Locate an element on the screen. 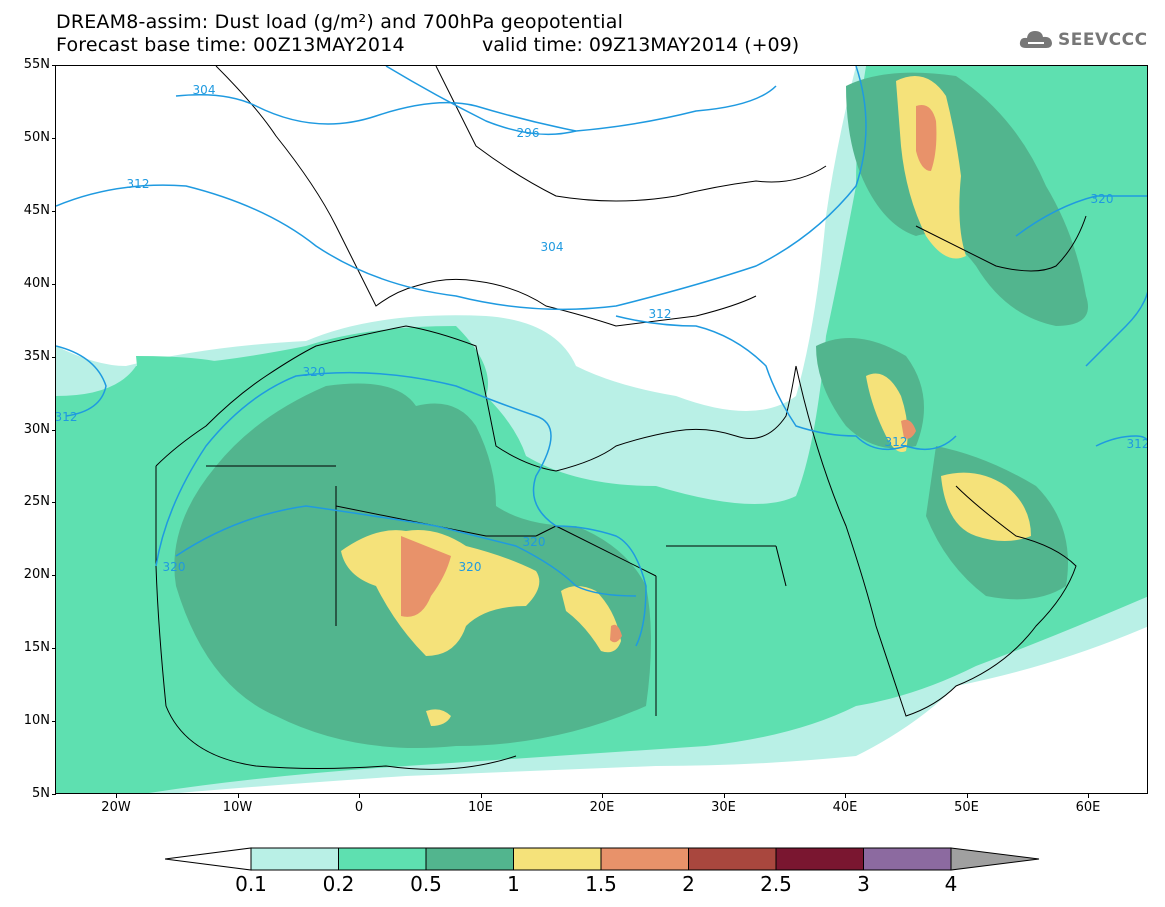  logo-text: SEEVCCC is located at coordinates (1103, 40).